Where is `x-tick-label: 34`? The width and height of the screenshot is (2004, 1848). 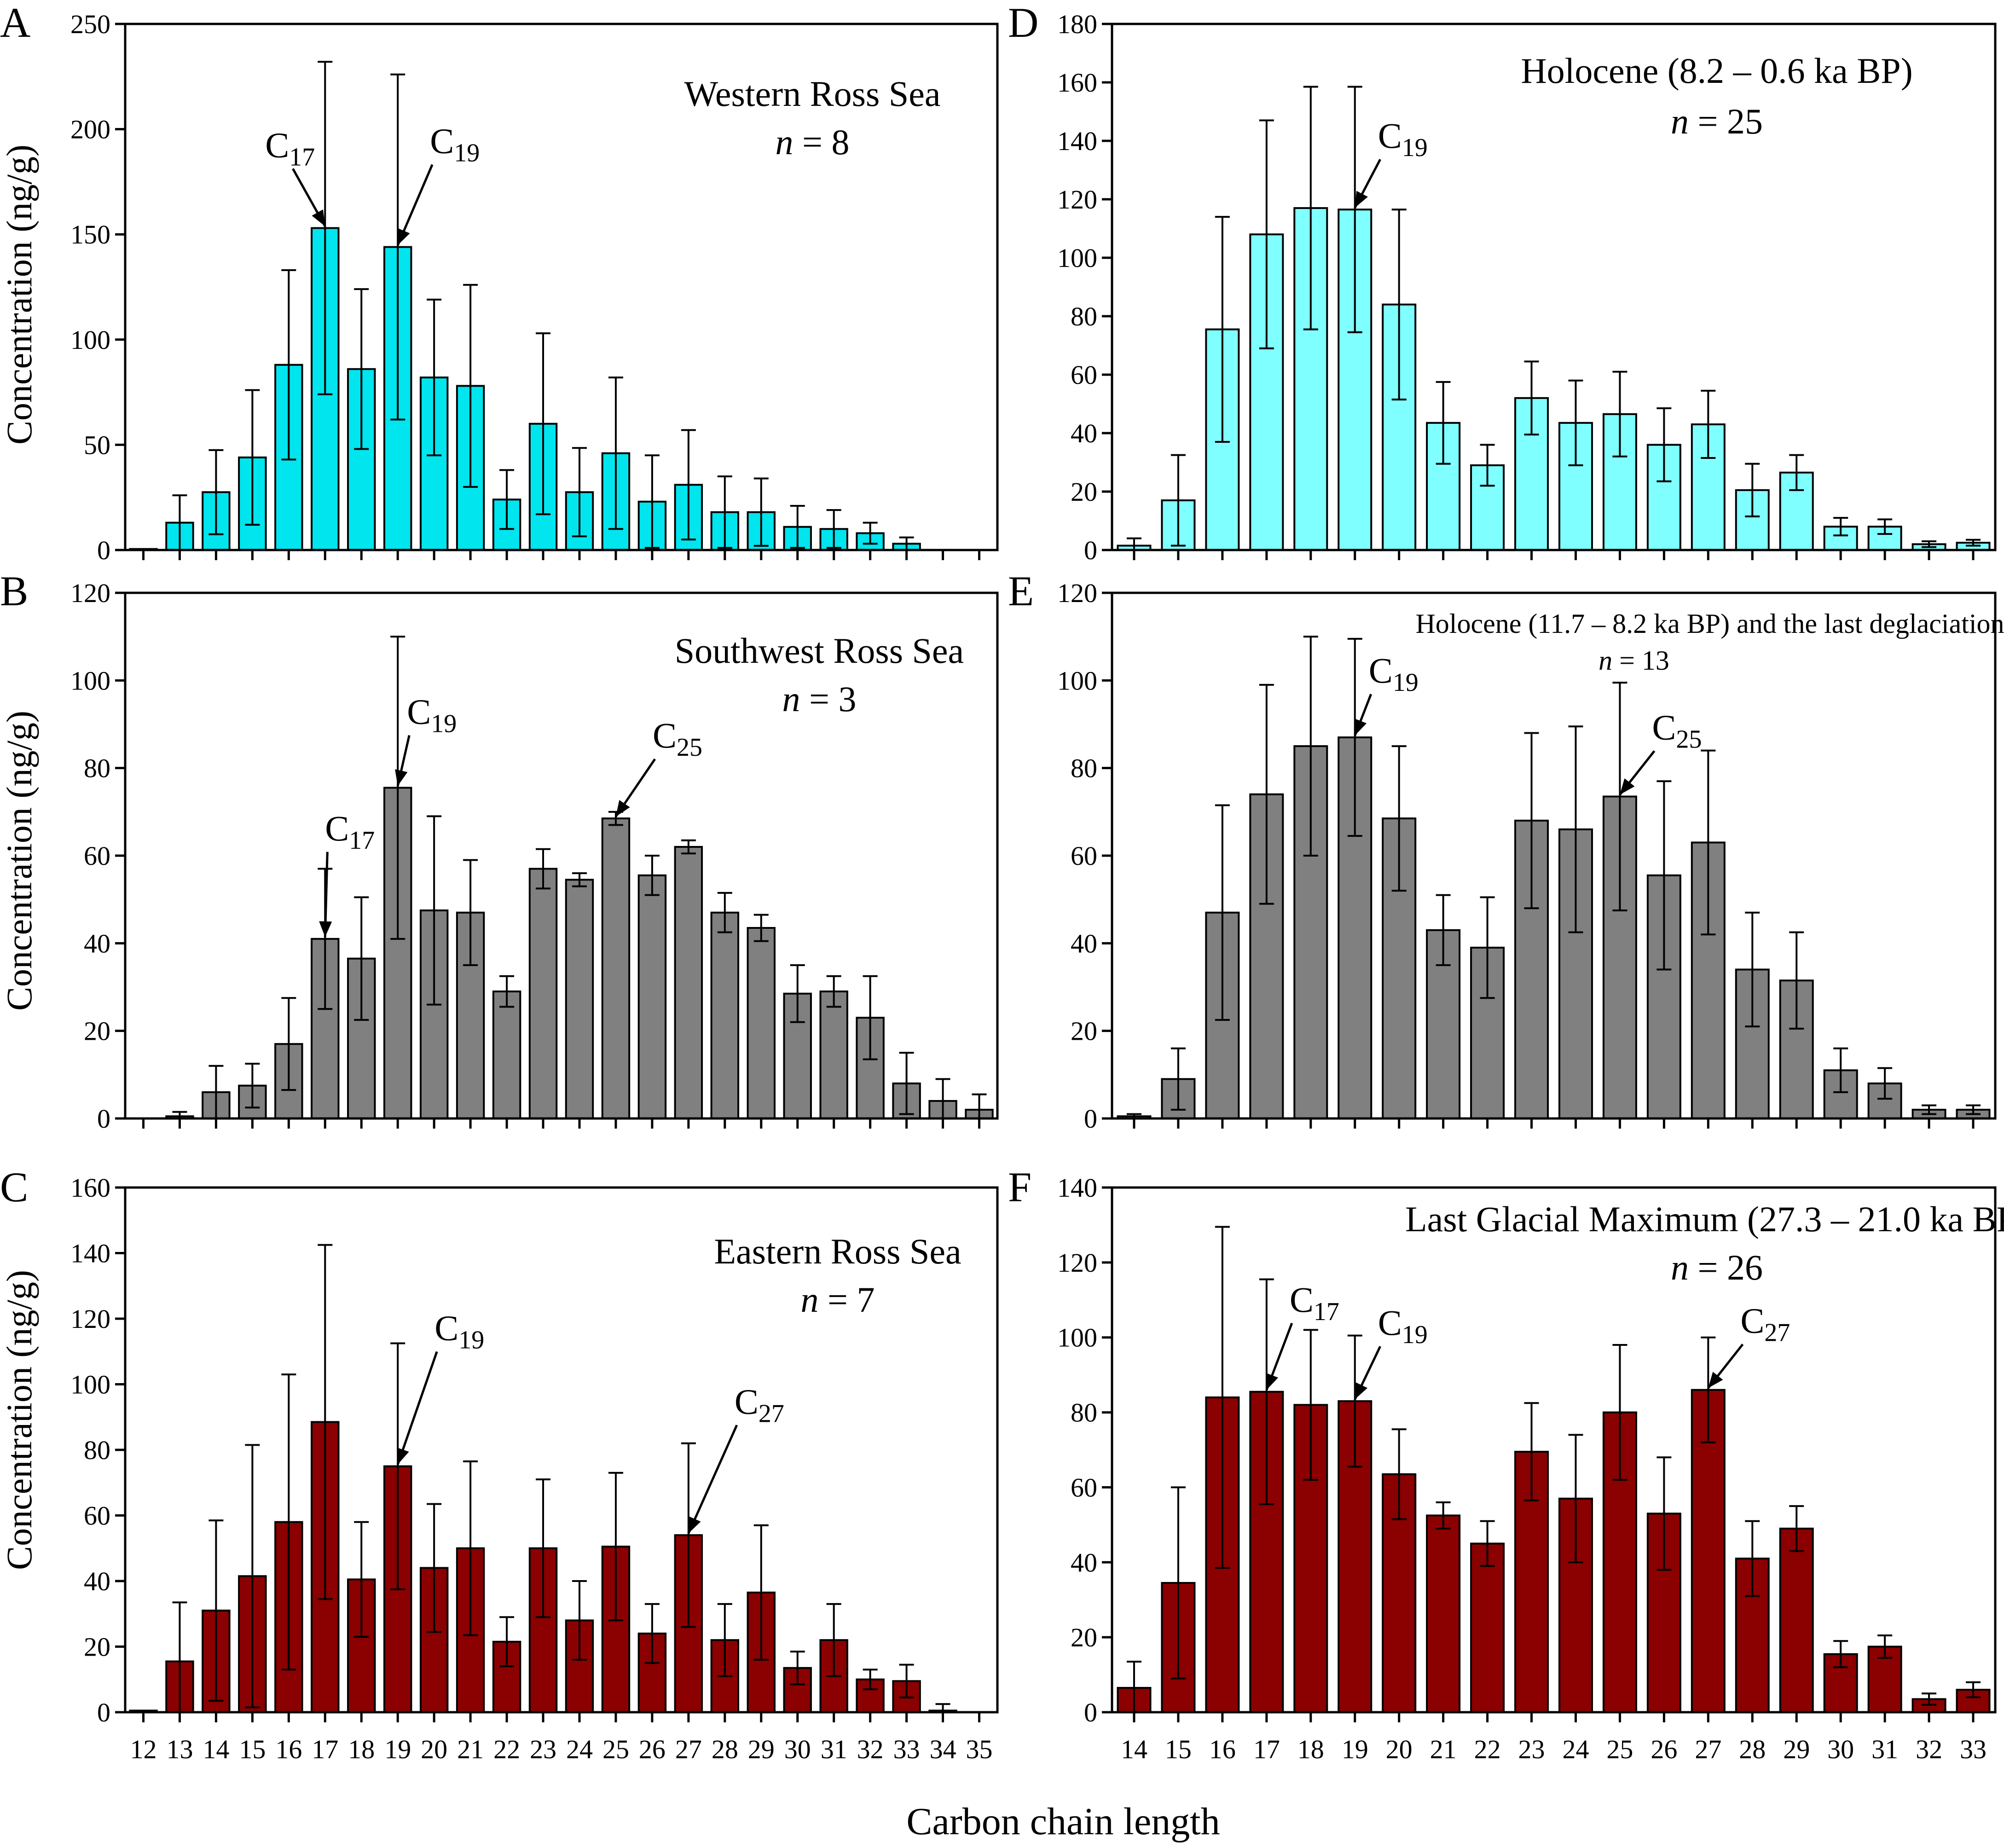 x-tick-label: 34 is located at coordinates (943, 1749).